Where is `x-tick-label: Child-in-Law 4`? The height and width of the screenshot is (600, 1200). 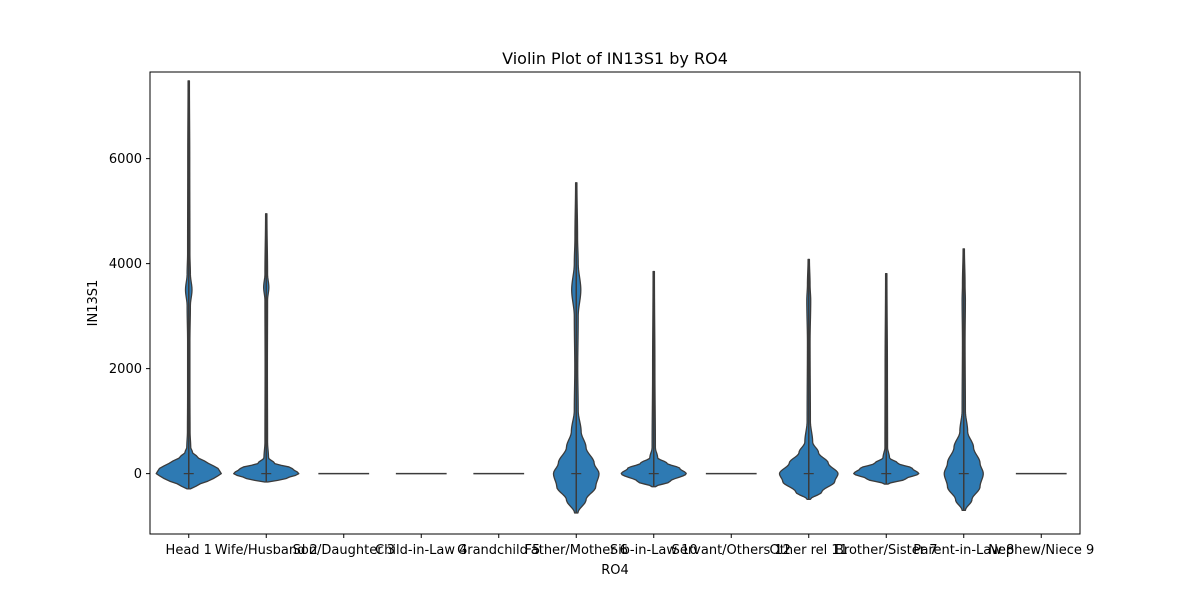 x-tick-label: Child-in-Law 4 is located at coordinates (421, 550).